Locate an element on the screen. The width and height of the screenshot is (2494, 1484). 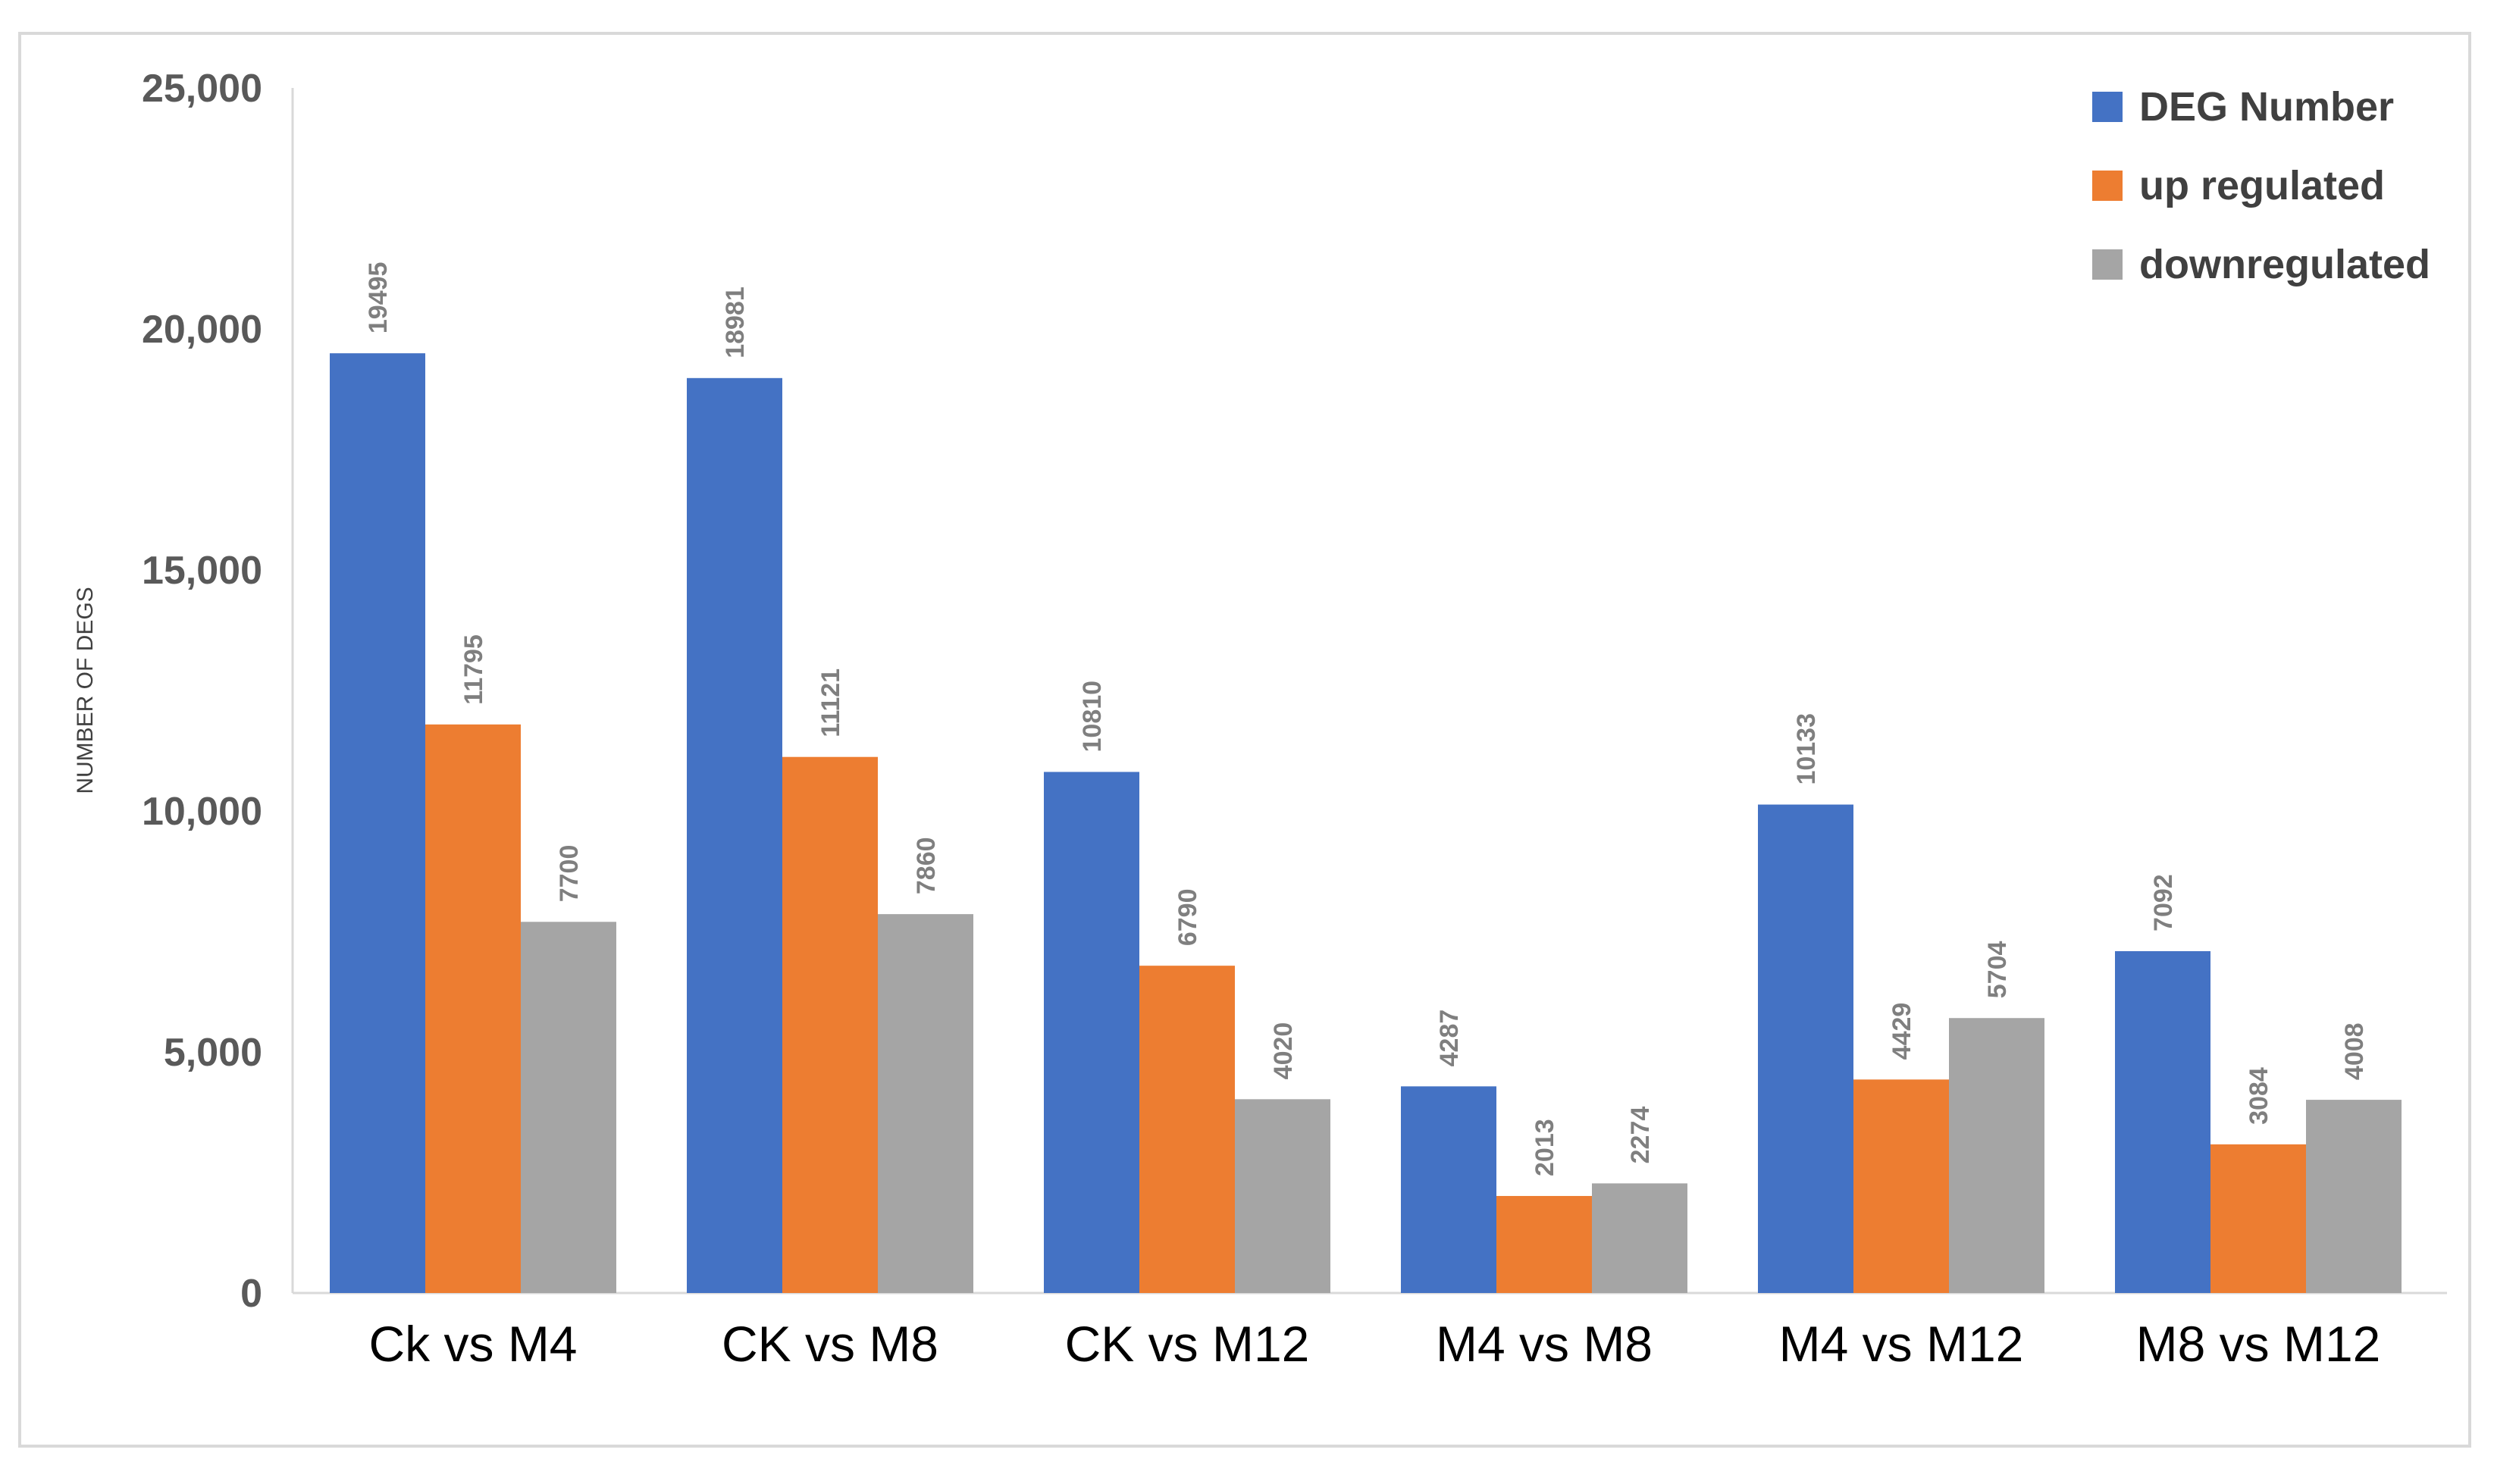
data-label: 11795 is located at coordinates (473, 669).